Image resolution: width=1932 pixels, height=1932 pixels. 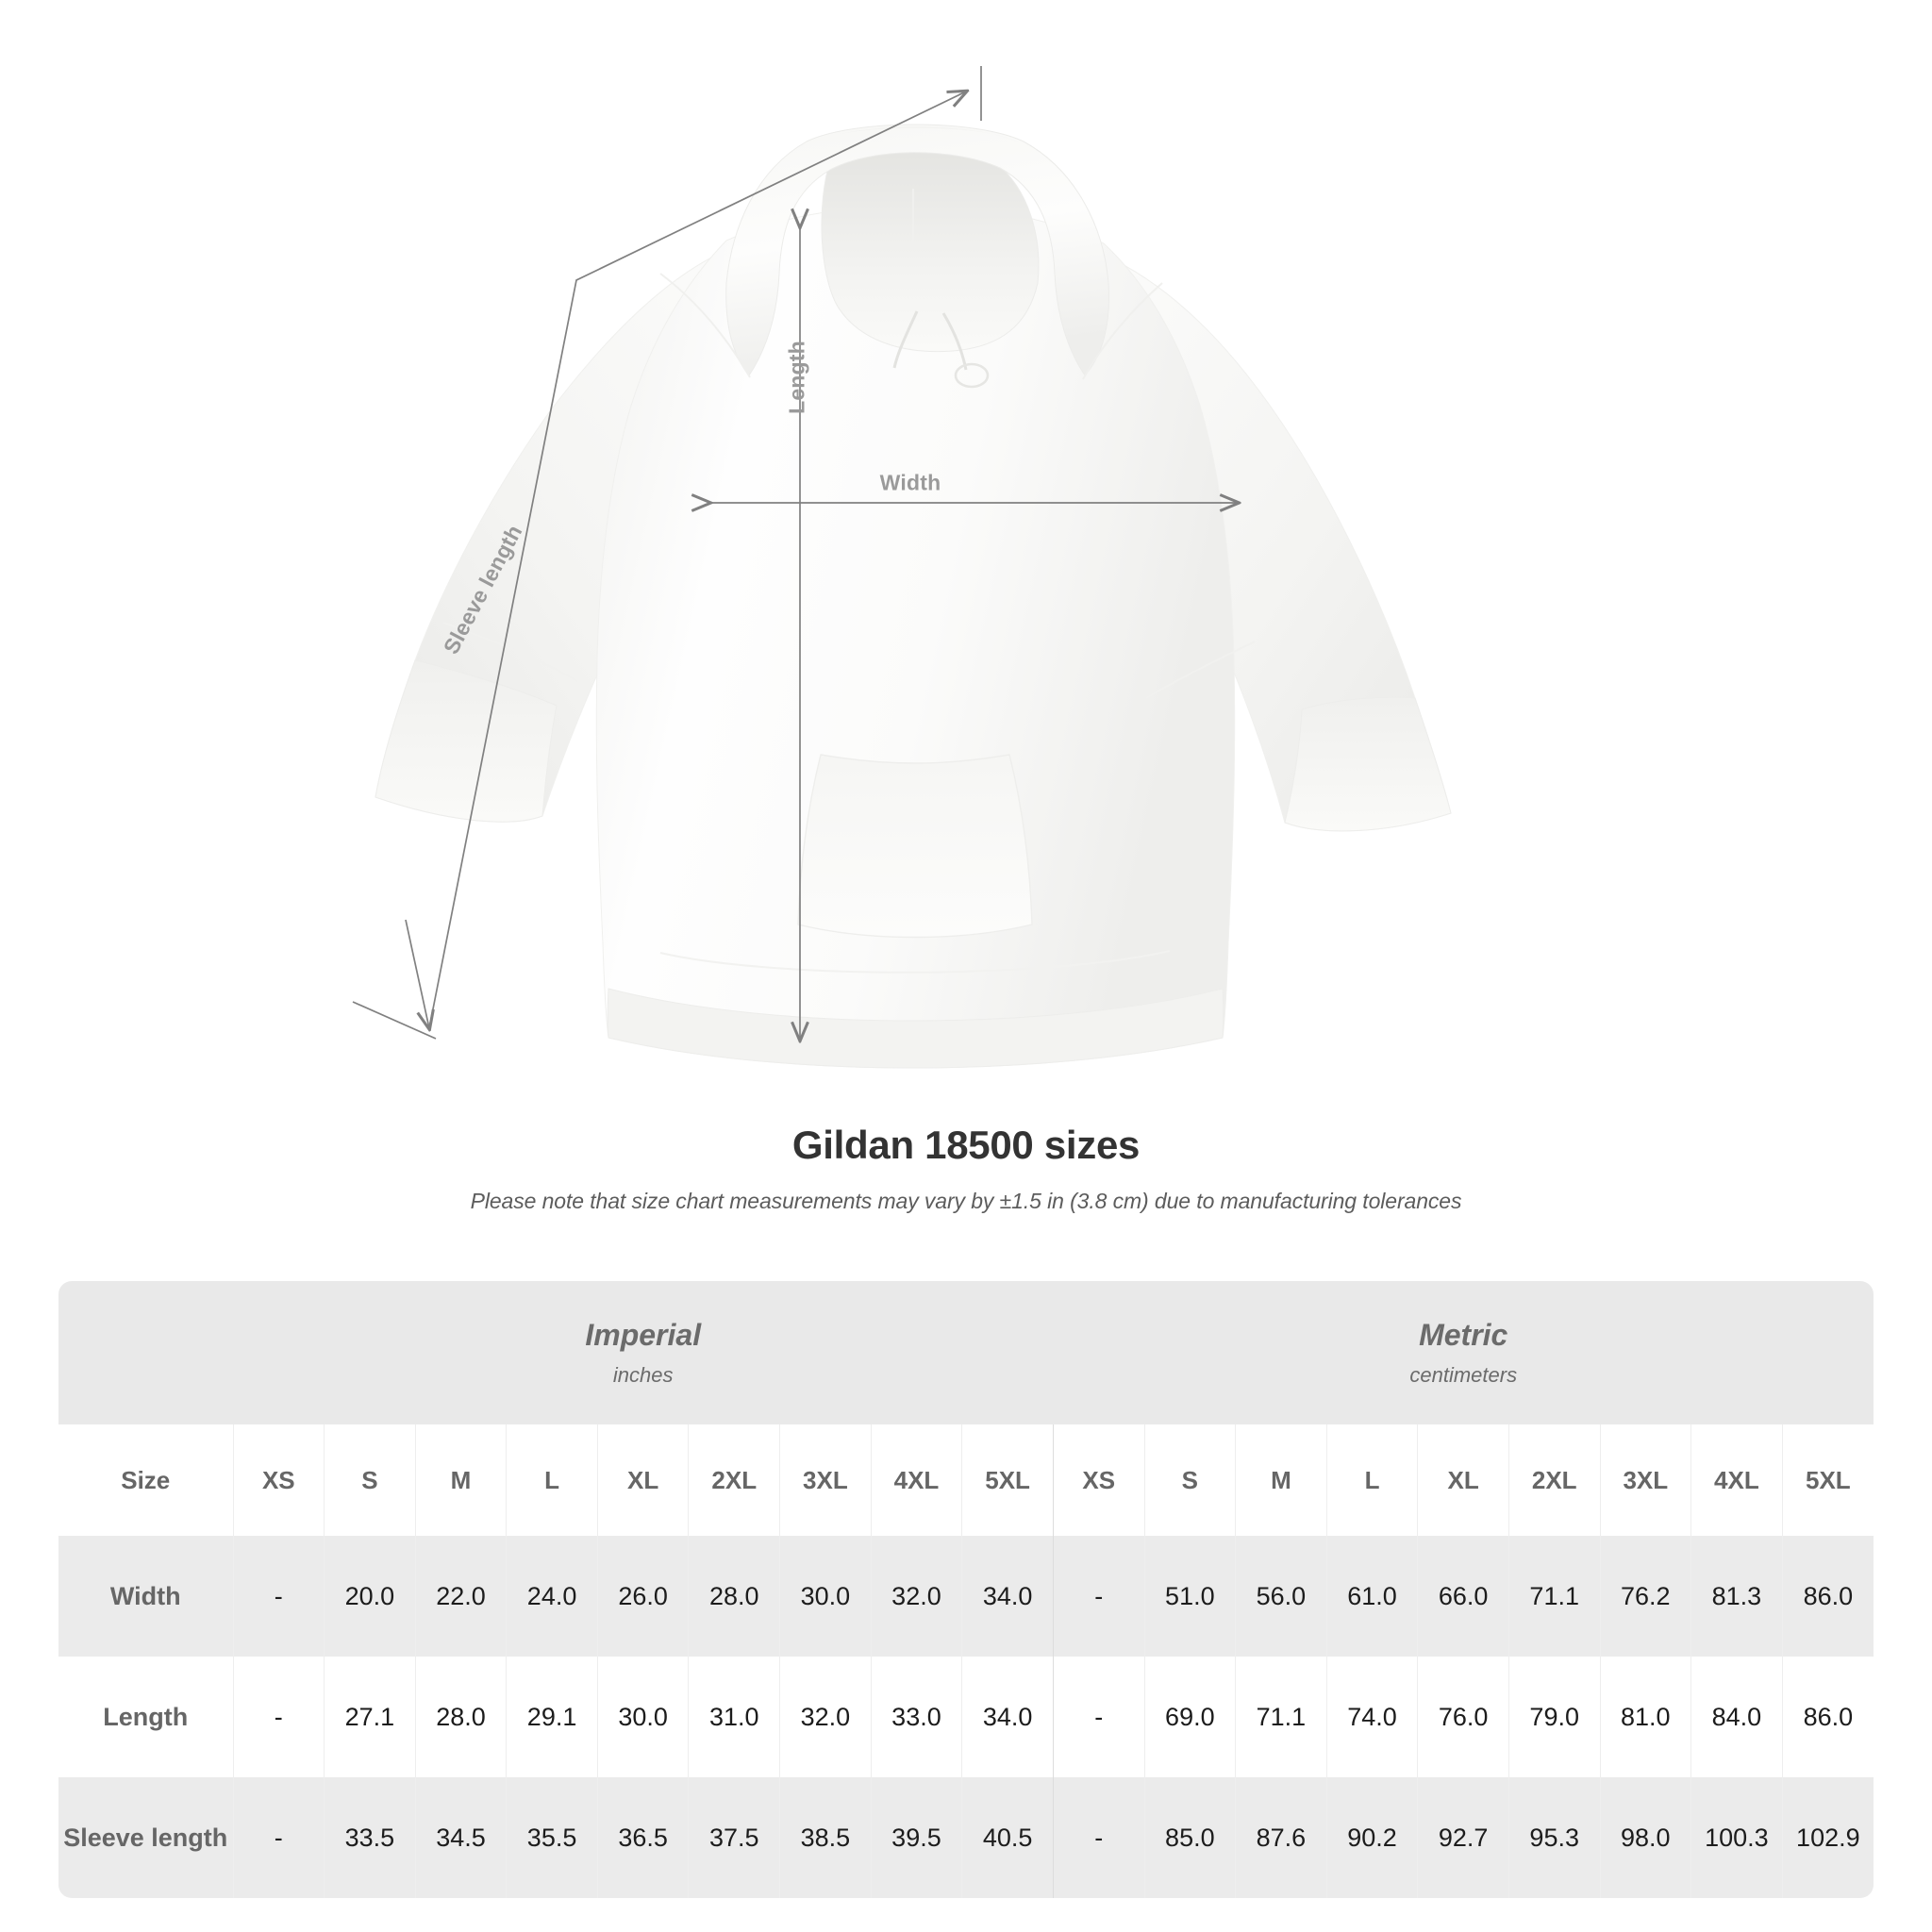 What do you see at coordinates (916, 1838) in the screenshot?
I see `cell-sleeve-imperial-4xl: 39.5` at bounding box center [916, 1838].